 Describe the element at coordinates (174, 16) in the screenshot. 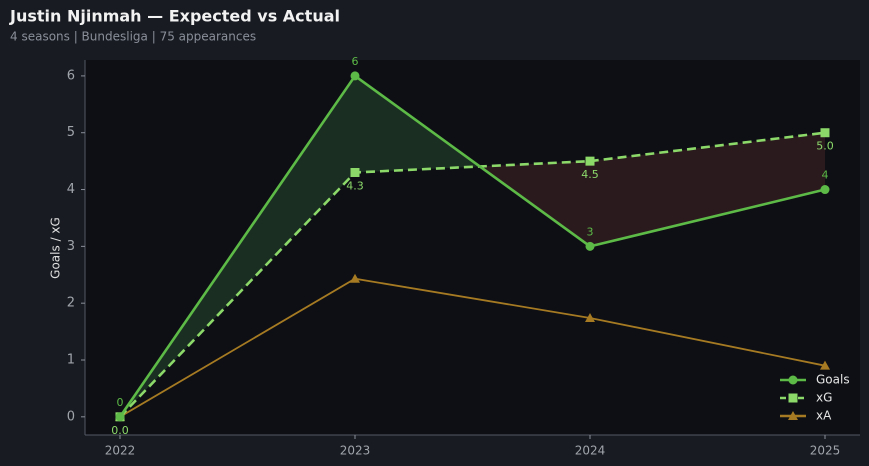

I see `chart-title: Justin Njinmah — Expected vs Actual` at that location.